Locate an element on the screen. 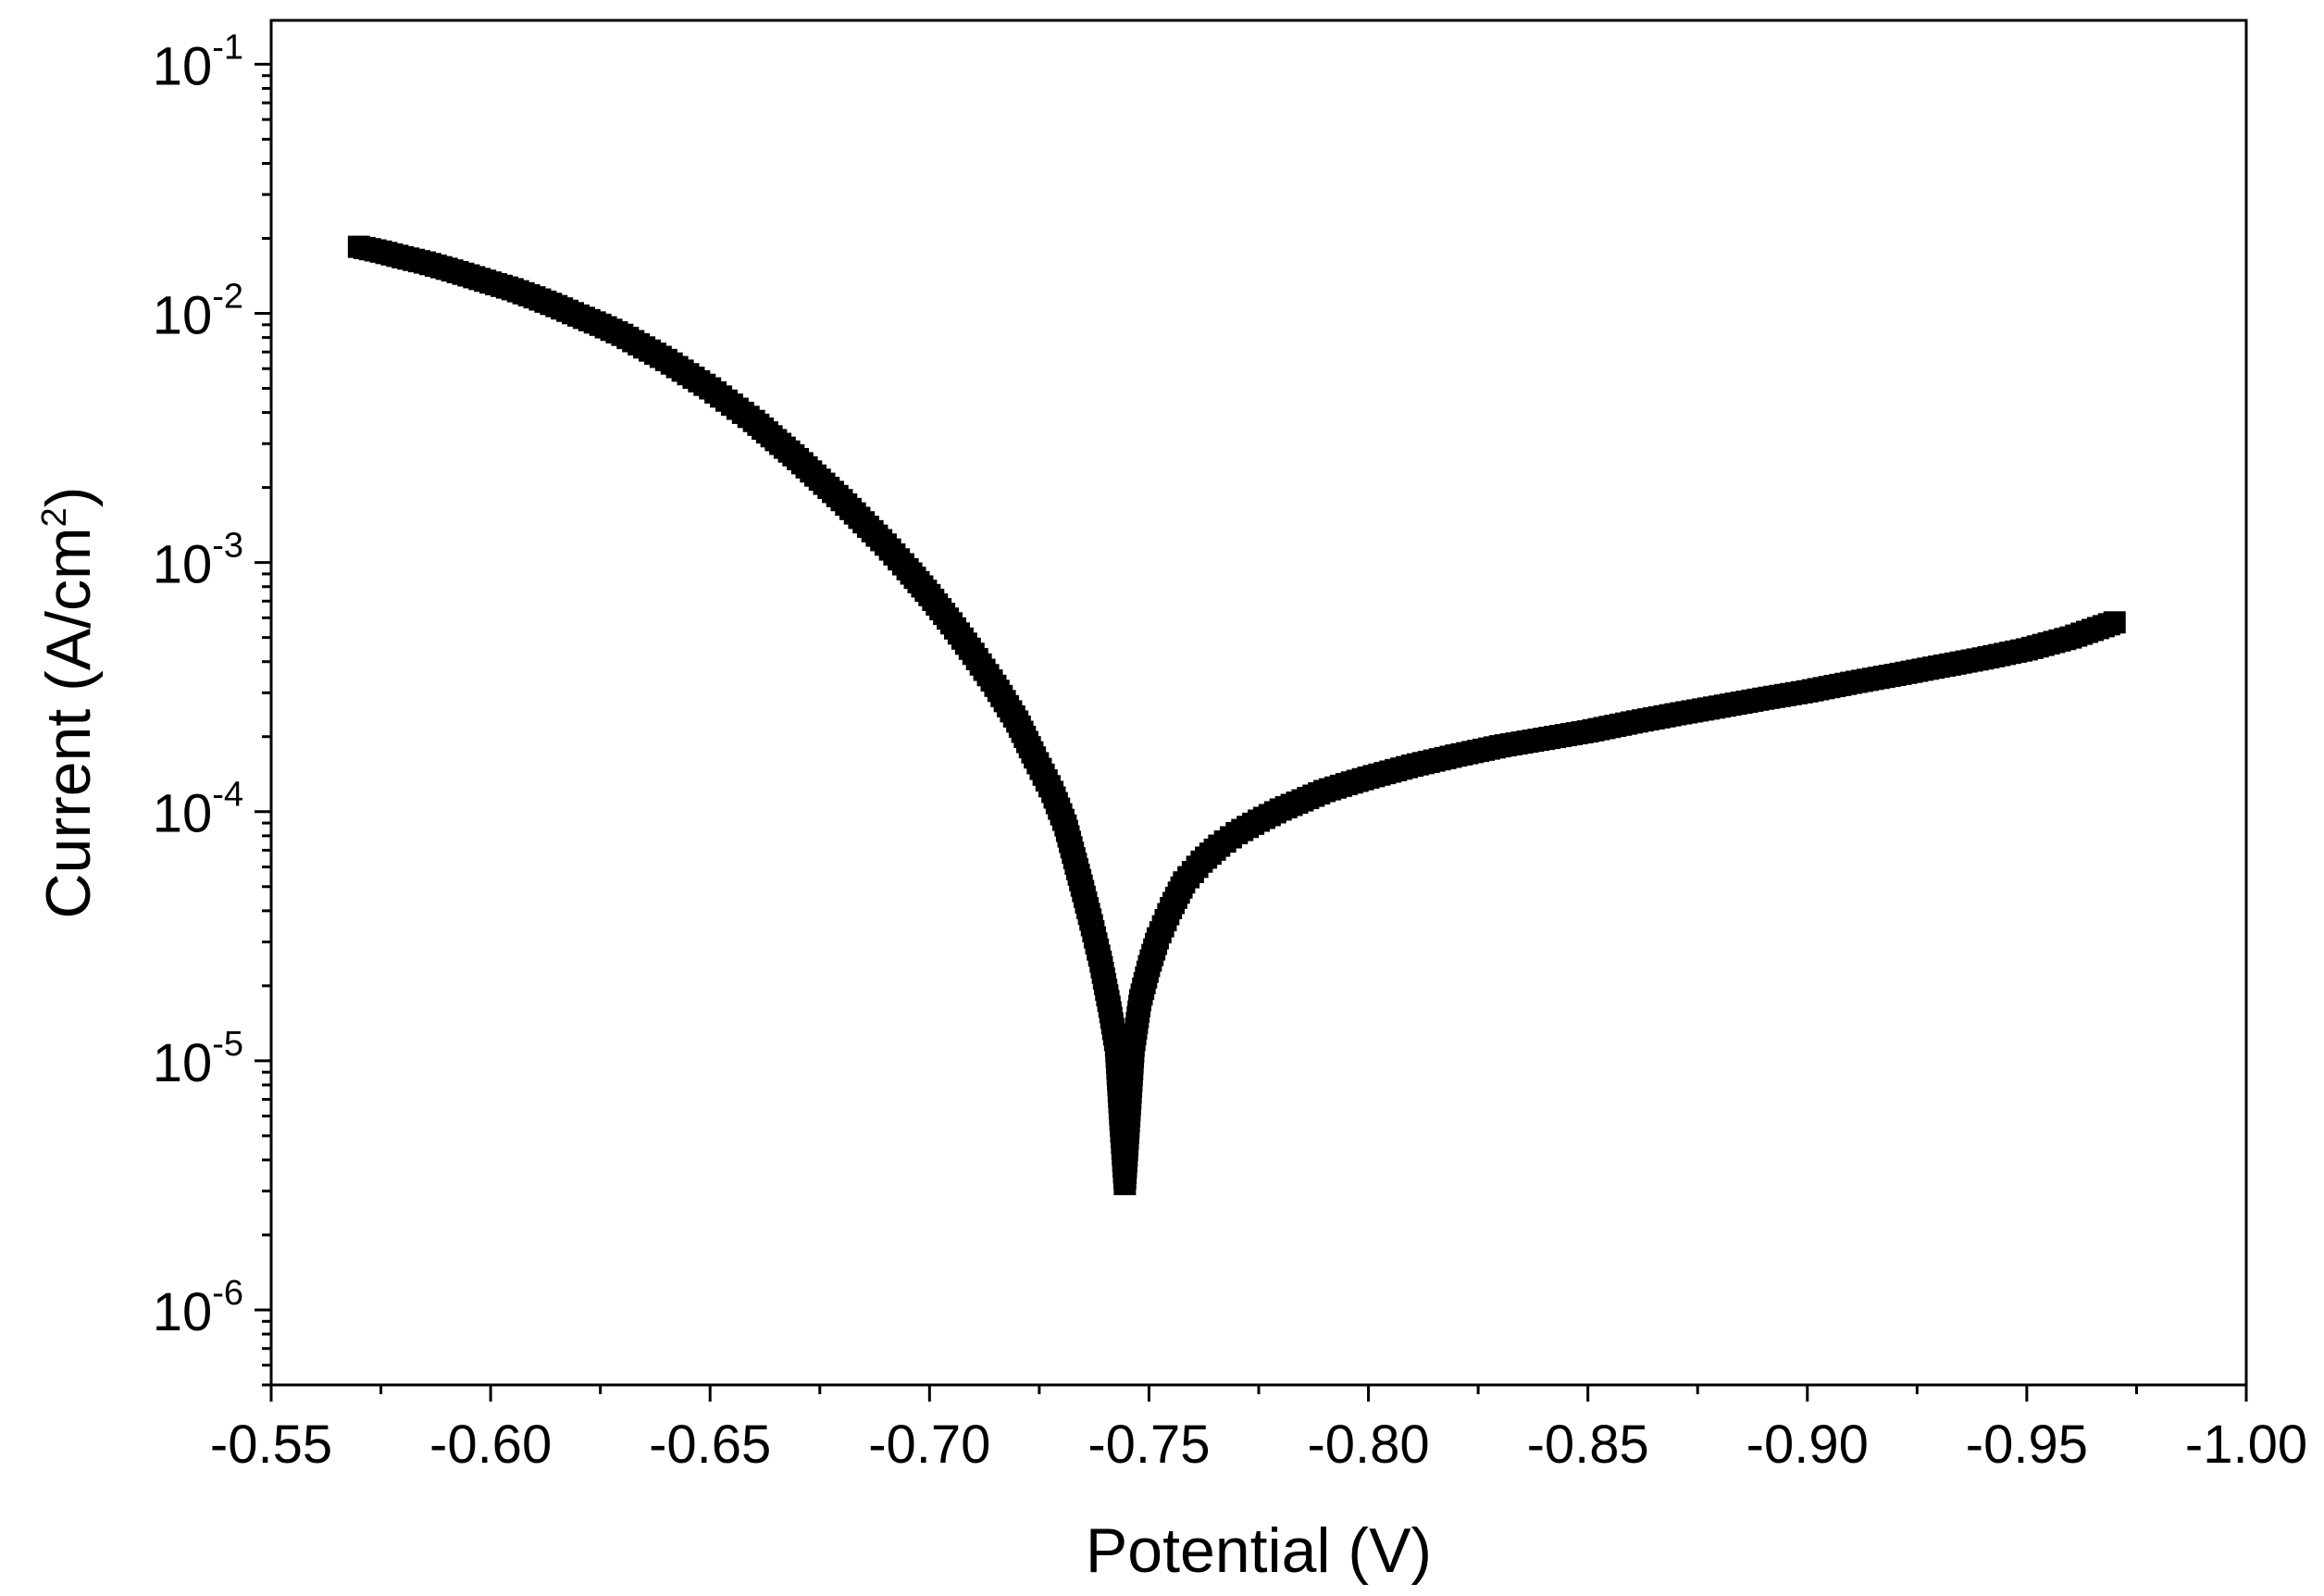 The image size is (2324, 1596). y-tick-label: 10⁻⁴ is located at coordinates (198, 810).